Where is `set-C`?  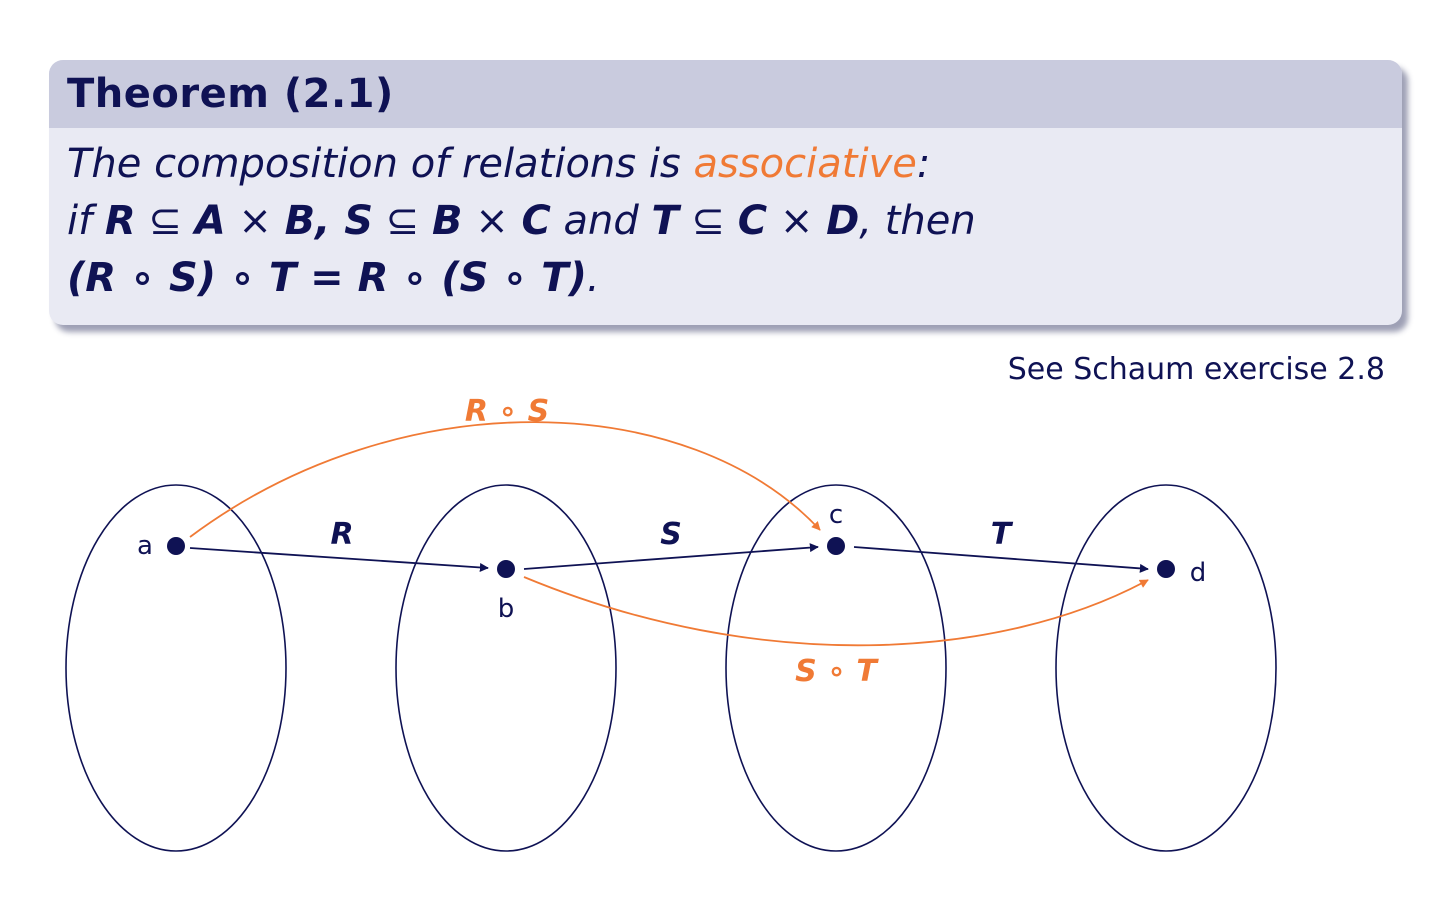 set-C is located at coordinates (836, 668).